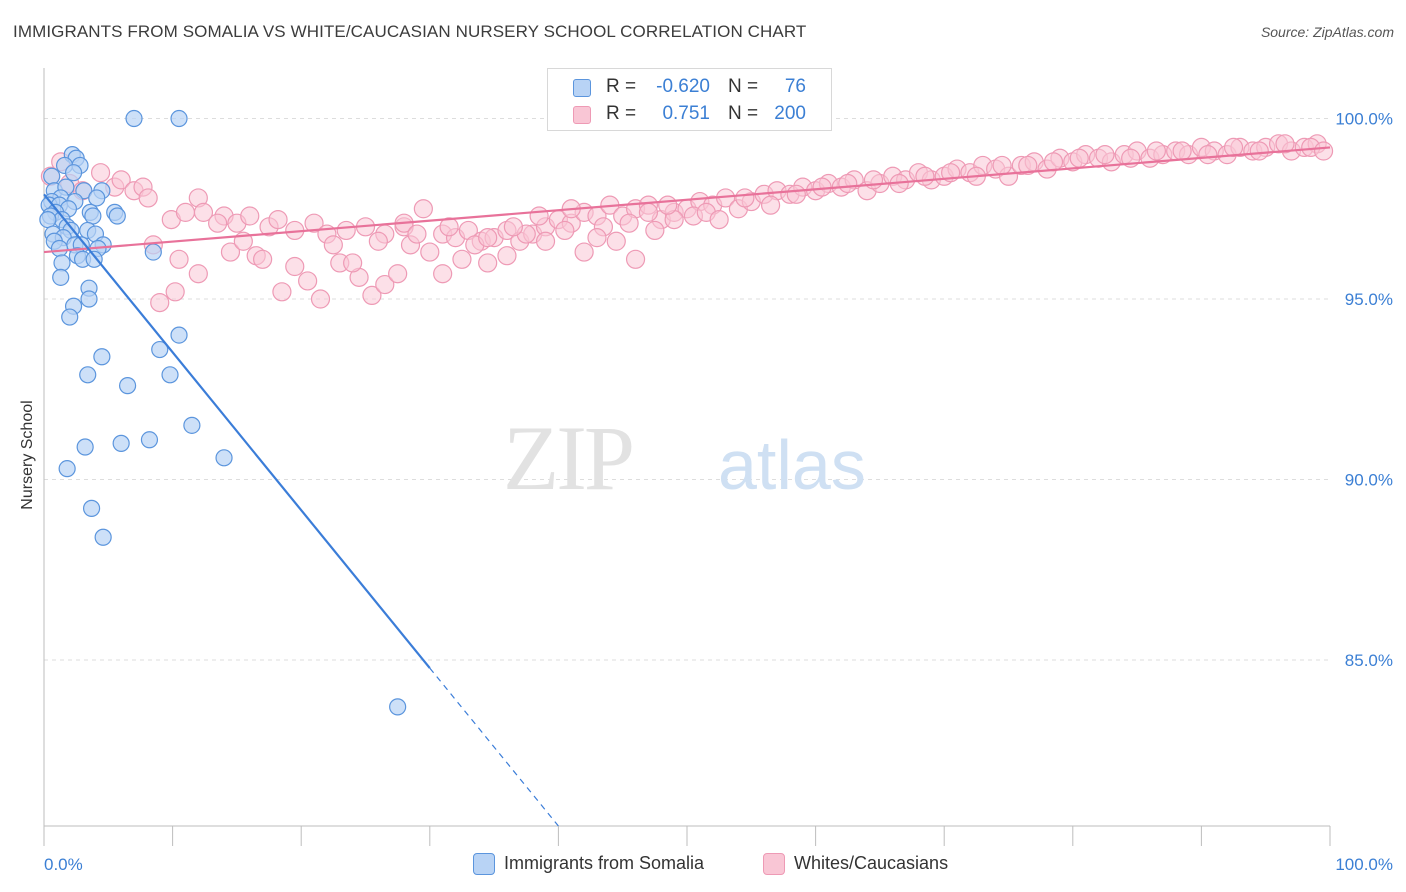 Image resolution: width=1406 pixels, height=892 pixels. What do you see at coordinates (1369, 299) in the screenshot?
I see `y-tick-label: 95.0%` at bounding box center [1369, 299].